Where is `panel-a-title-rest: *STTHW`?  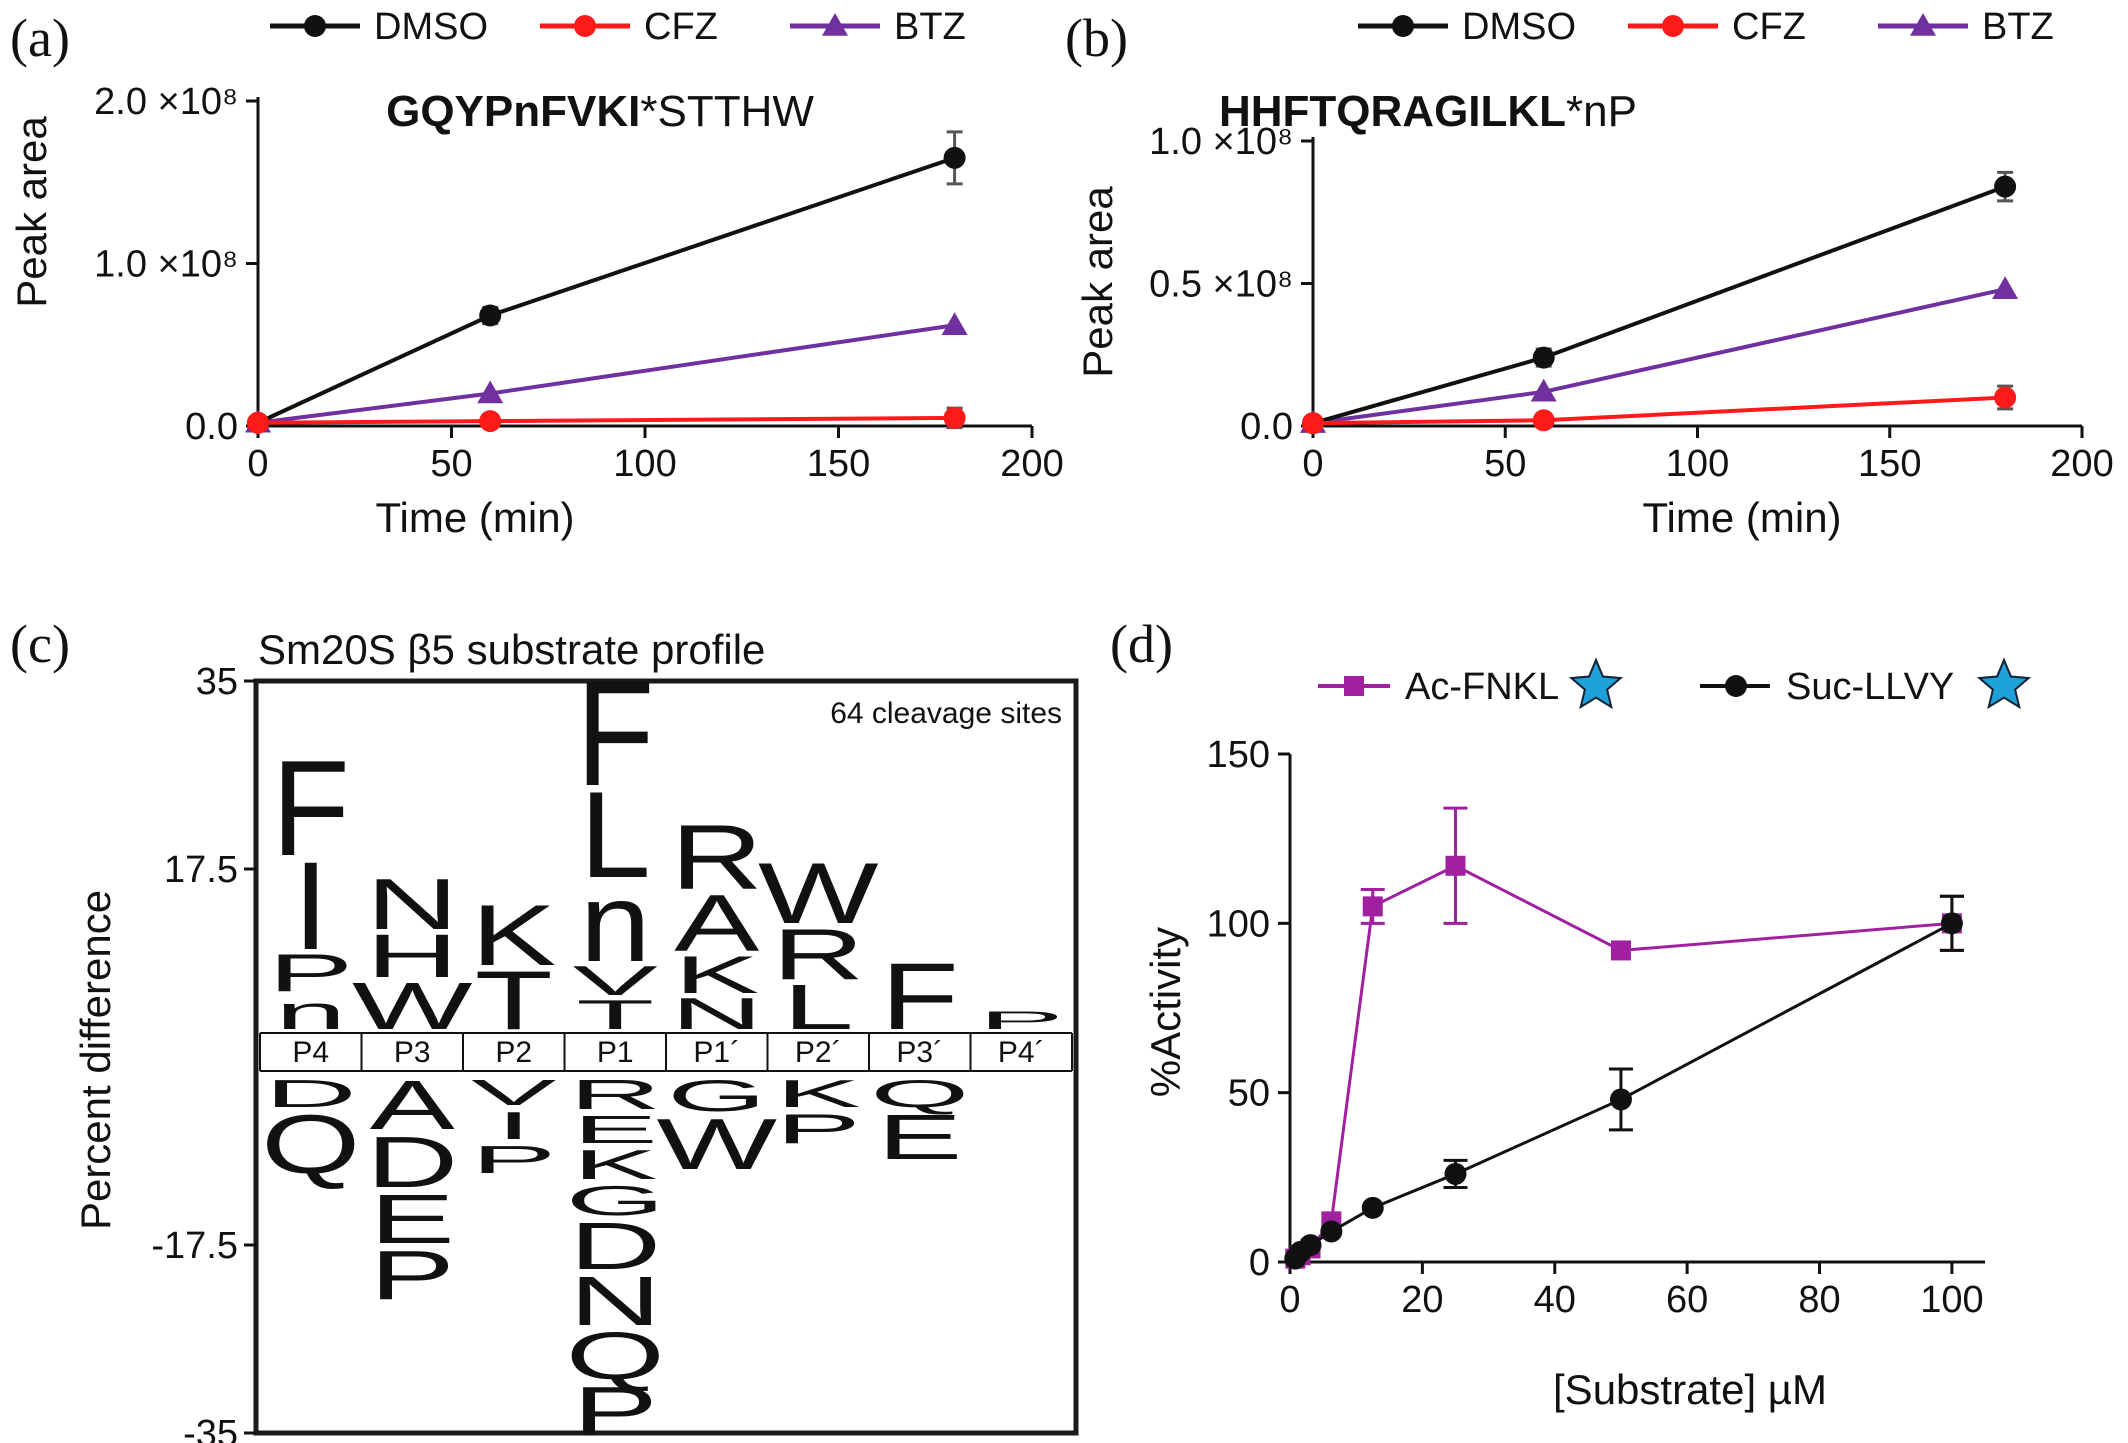 panel-a-title-rest: *STTHW is located at coordinates (727, 111).